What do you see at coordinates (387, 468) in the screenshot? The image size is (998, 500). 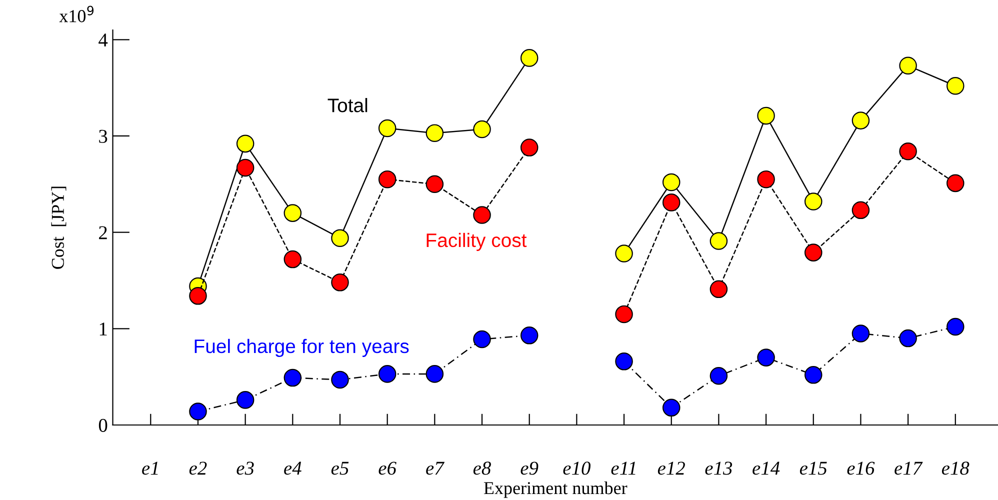 I see `x-tick-label: e6` at bounding box center [387, 468].